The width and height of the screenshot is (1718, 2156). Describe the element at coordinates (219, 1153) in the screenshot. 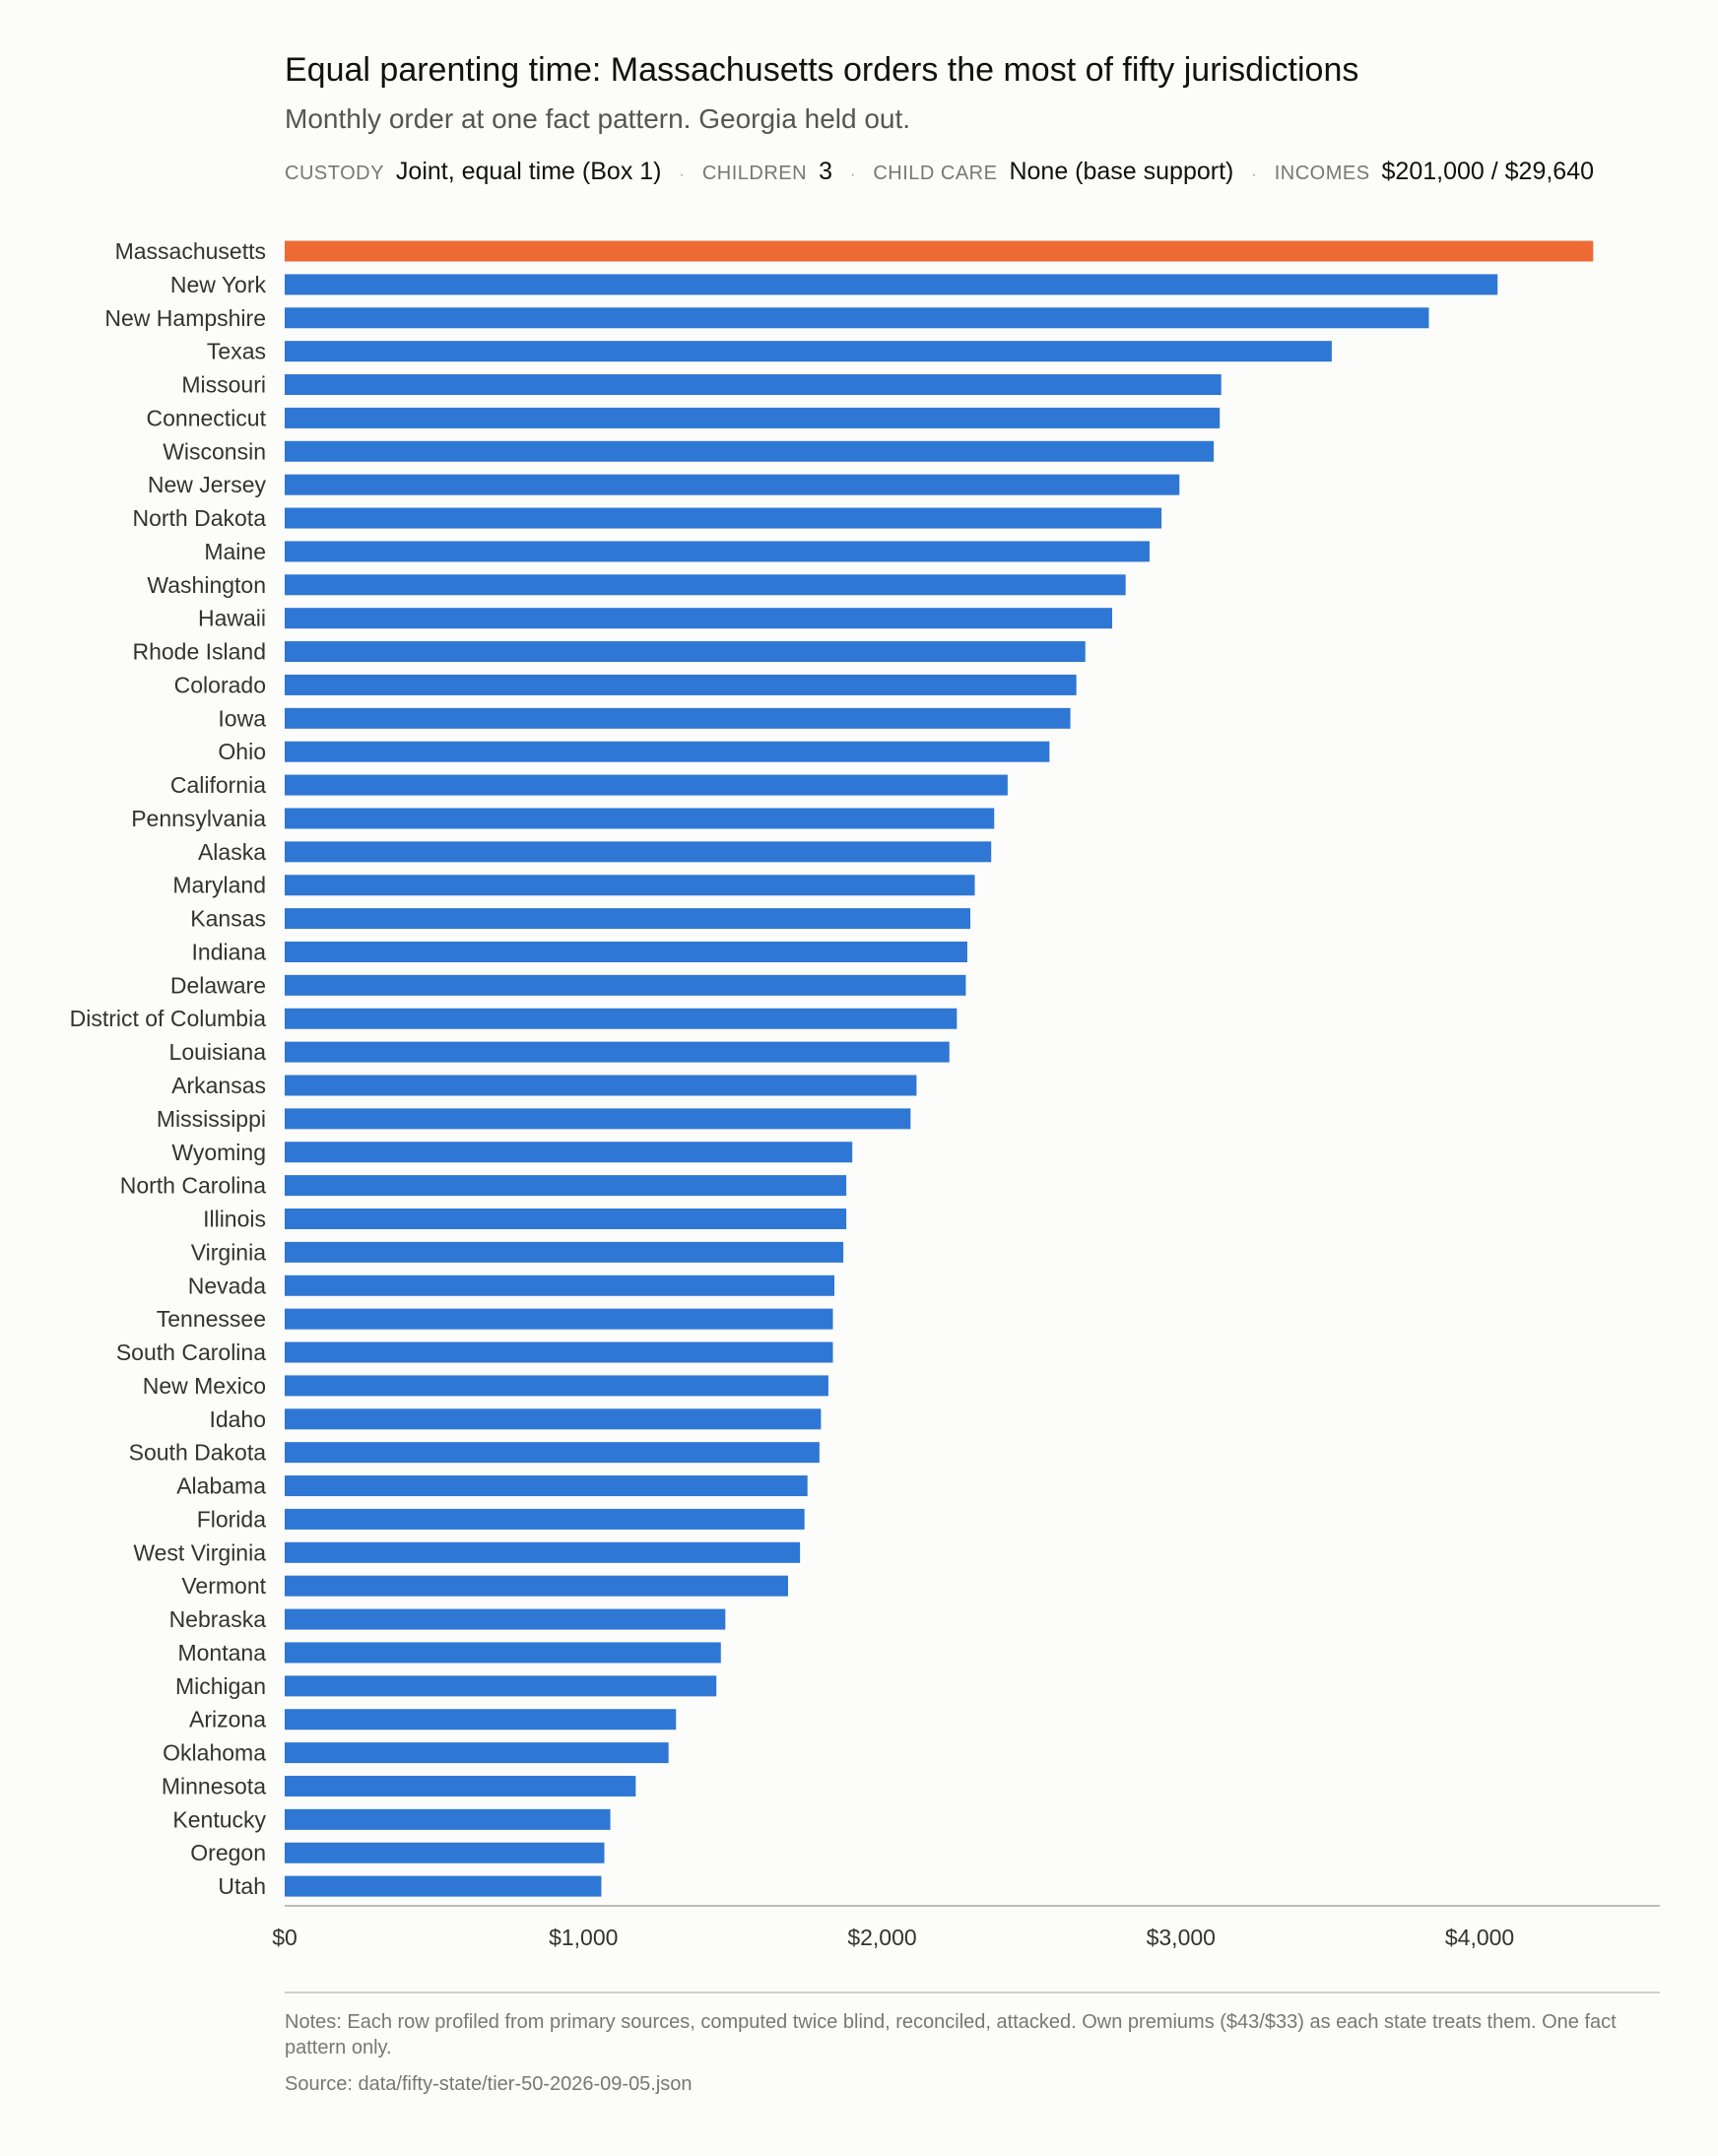

I see `category-label: Wyoming` at that location.